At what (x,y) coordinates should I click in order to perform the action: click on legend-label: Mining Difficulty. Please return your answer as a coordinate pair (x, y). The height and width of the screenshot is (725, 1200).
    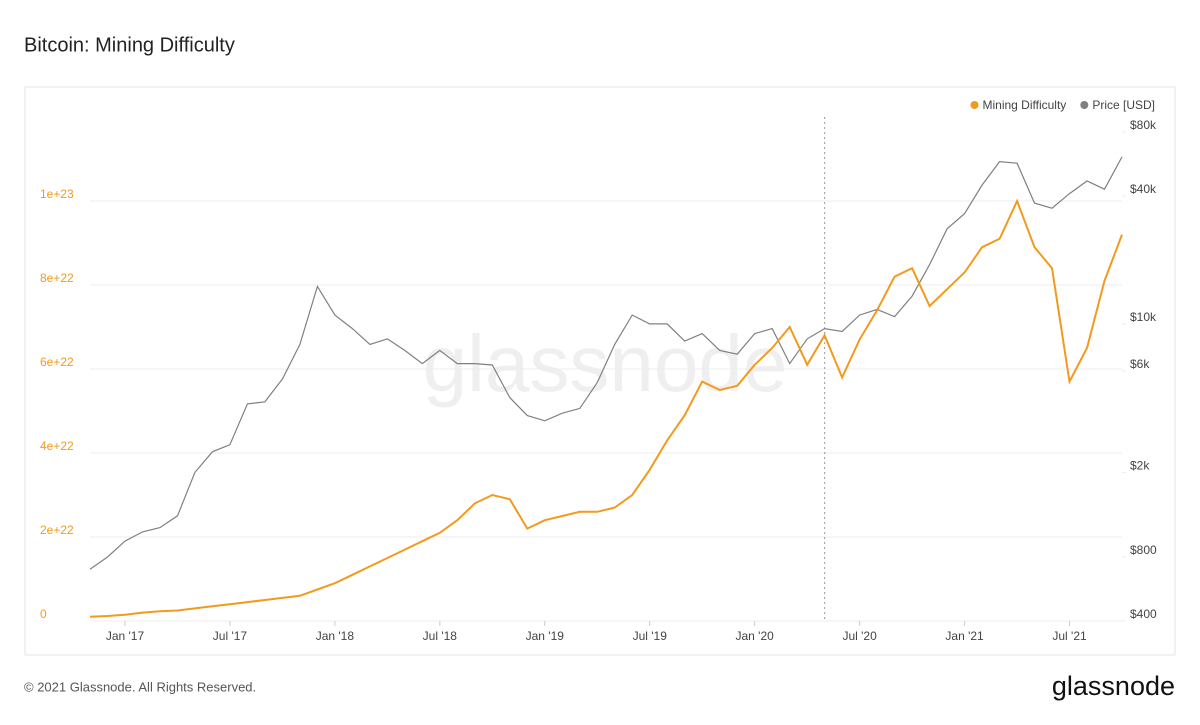
    Looking at the image, I should click on (1025, 105).